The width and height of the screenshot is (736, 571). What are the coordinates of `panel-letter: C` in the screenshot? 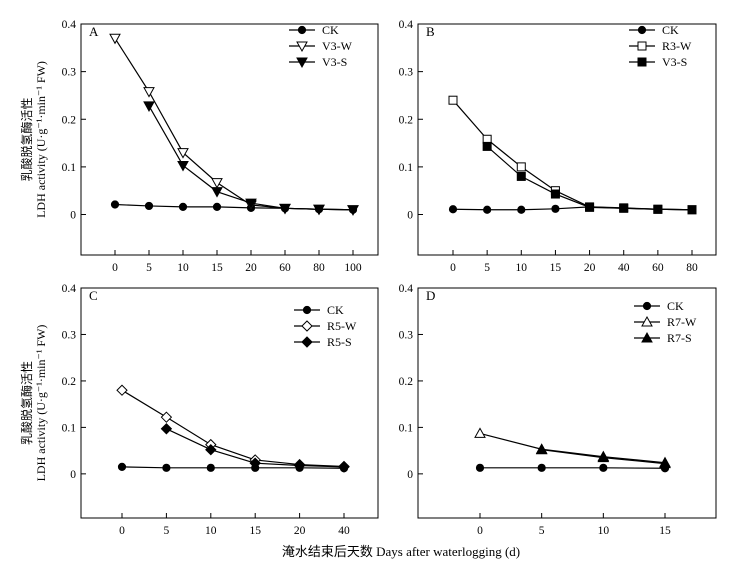 It's located at (93, 295).